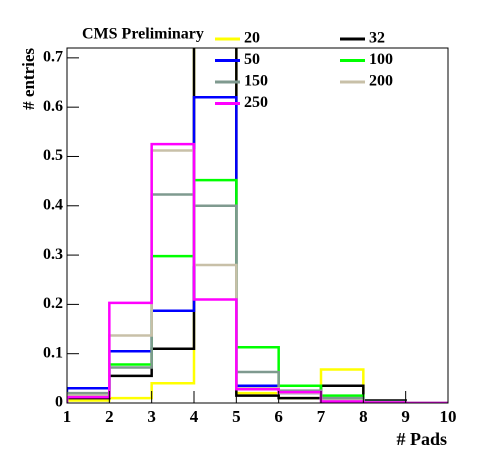 The image size is (496, 472). I want to click on y-tick-label: 0.5, so click(53, 155).